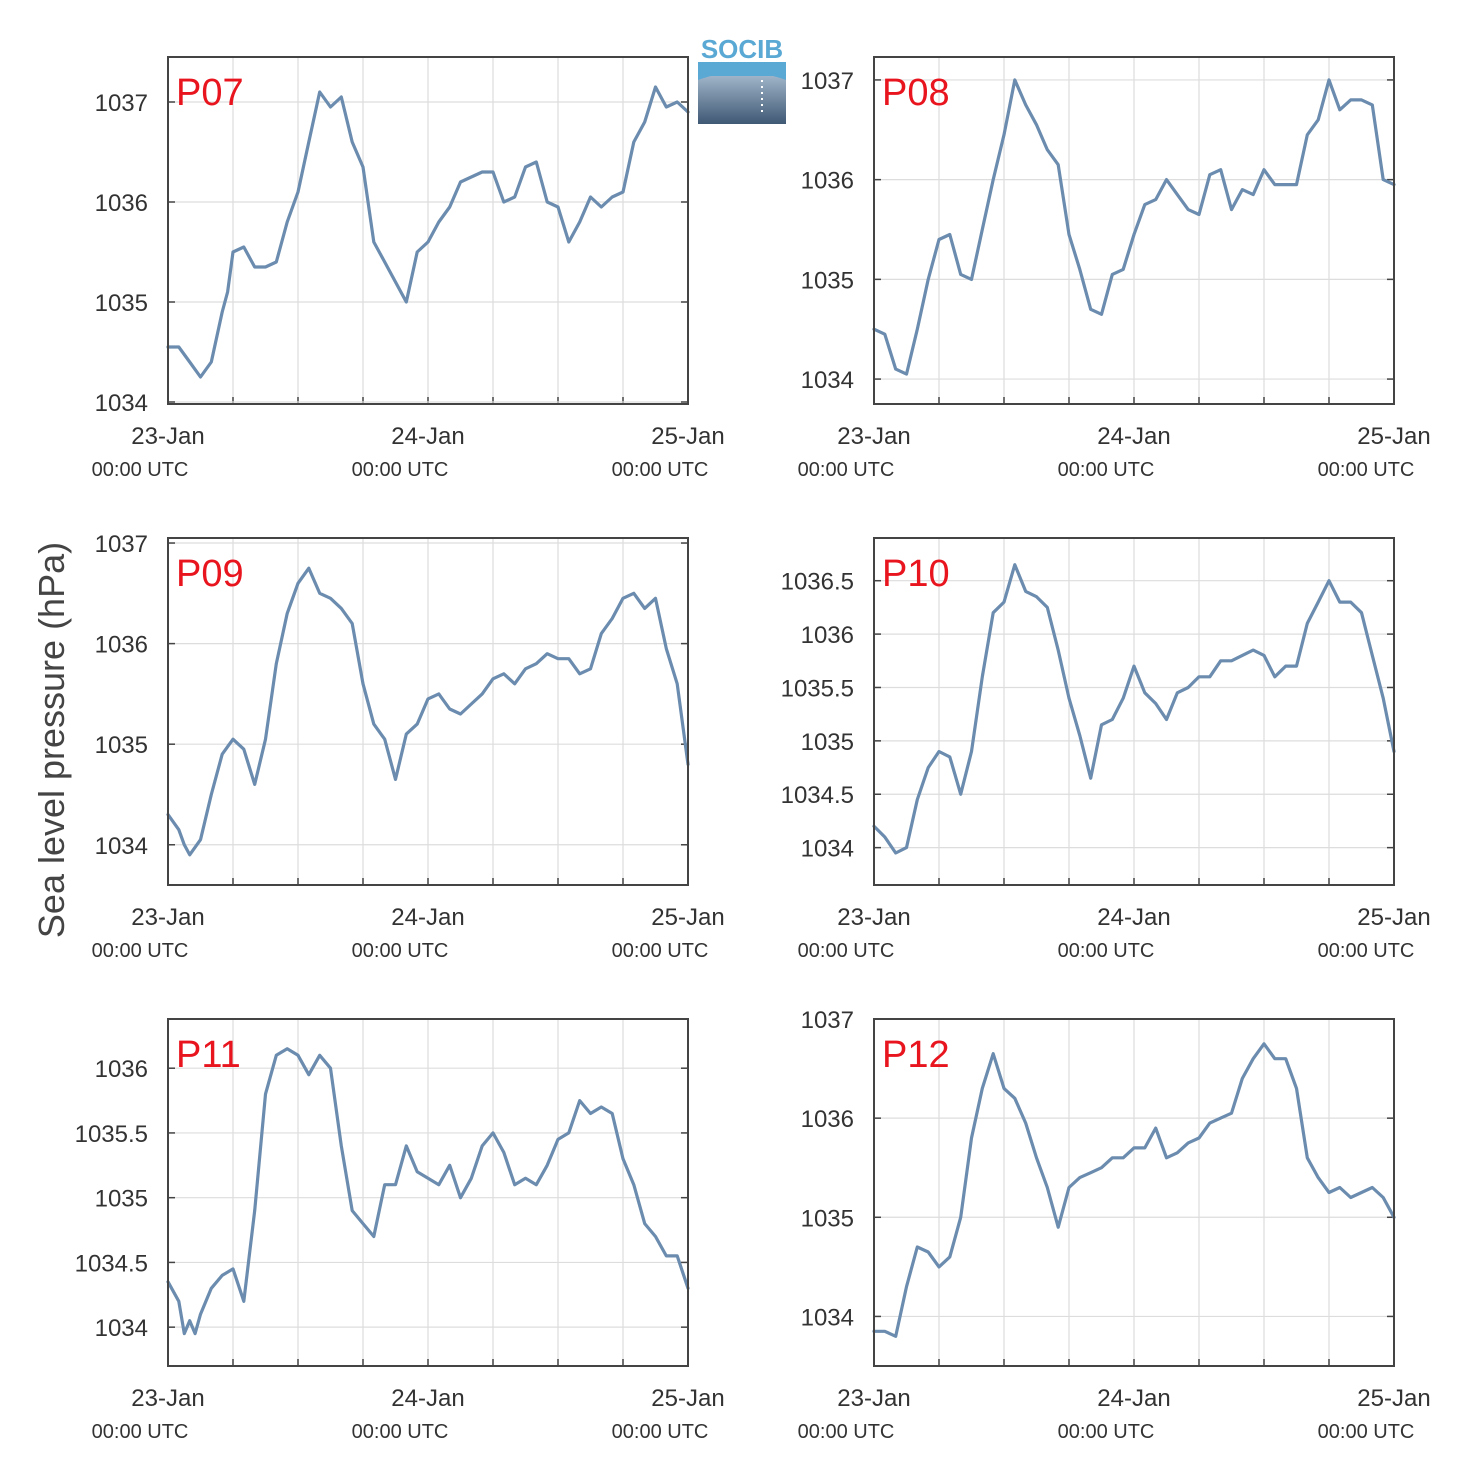  What do you see at coordinates (742, 76) in the screenshot?
I see `socib-logo-wave` at bounding box center [742, 76].